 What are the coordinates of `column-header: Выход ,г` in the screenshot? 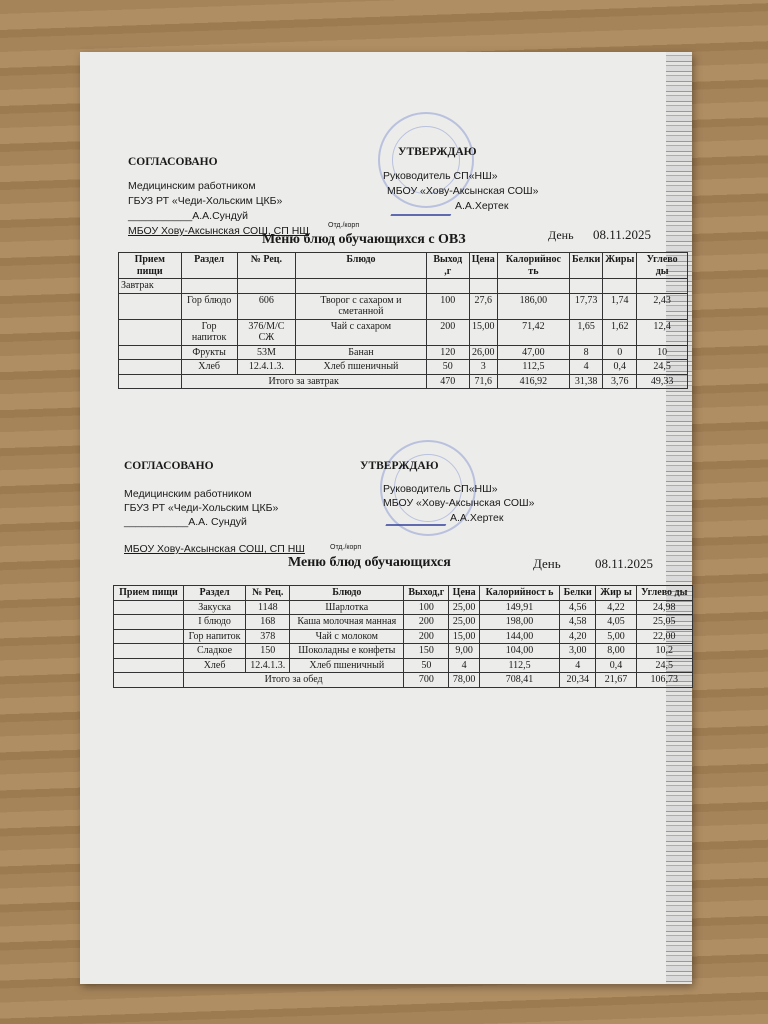 It's located at (447, 265).